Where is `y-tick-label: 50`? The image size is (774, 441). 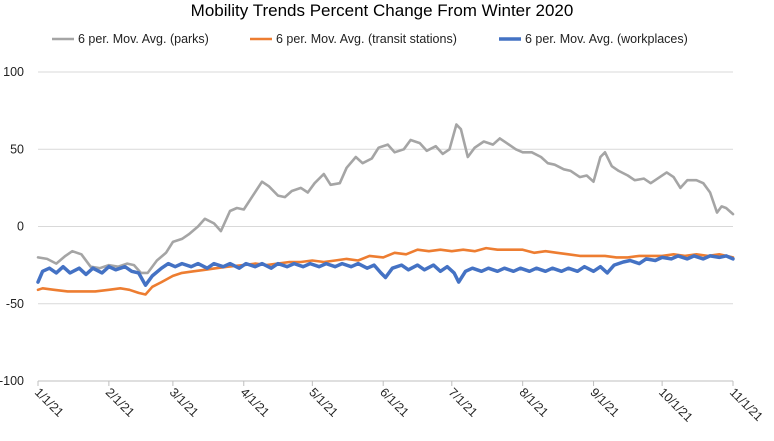
y-tick-label: 50 is located at coordinates (17, 149).